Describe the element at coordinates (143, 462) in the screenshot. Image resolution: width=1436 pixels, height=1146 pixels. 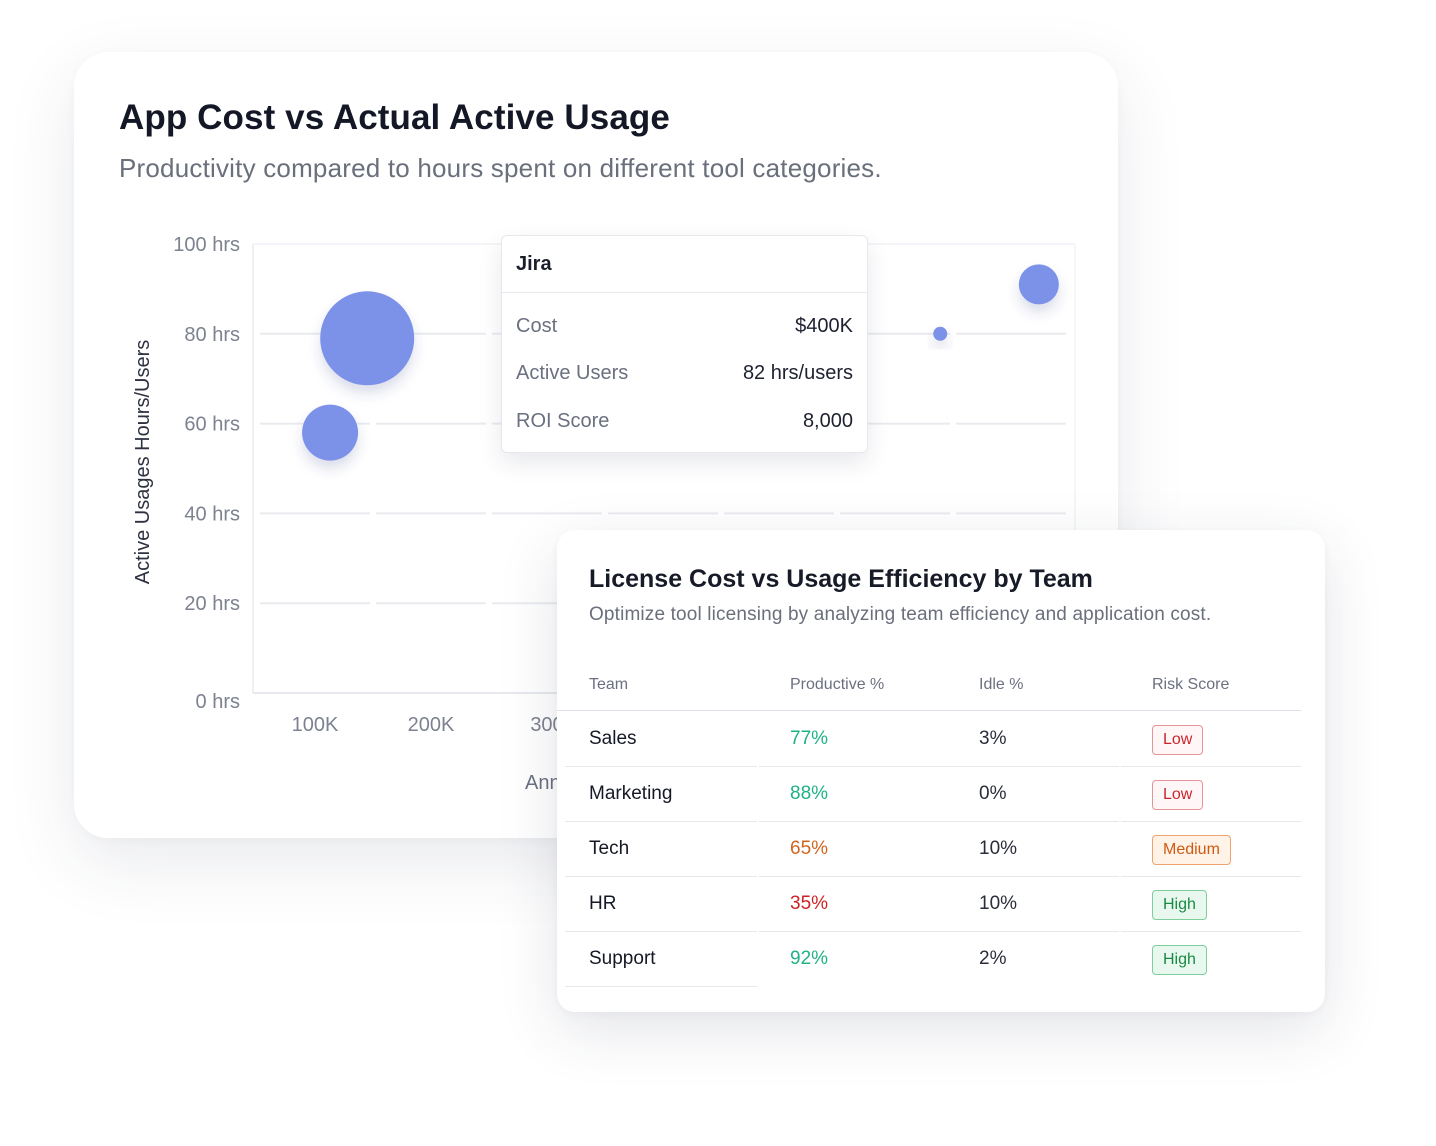
I see `y-axis-title: Active Usages Hours/Users` at that location.